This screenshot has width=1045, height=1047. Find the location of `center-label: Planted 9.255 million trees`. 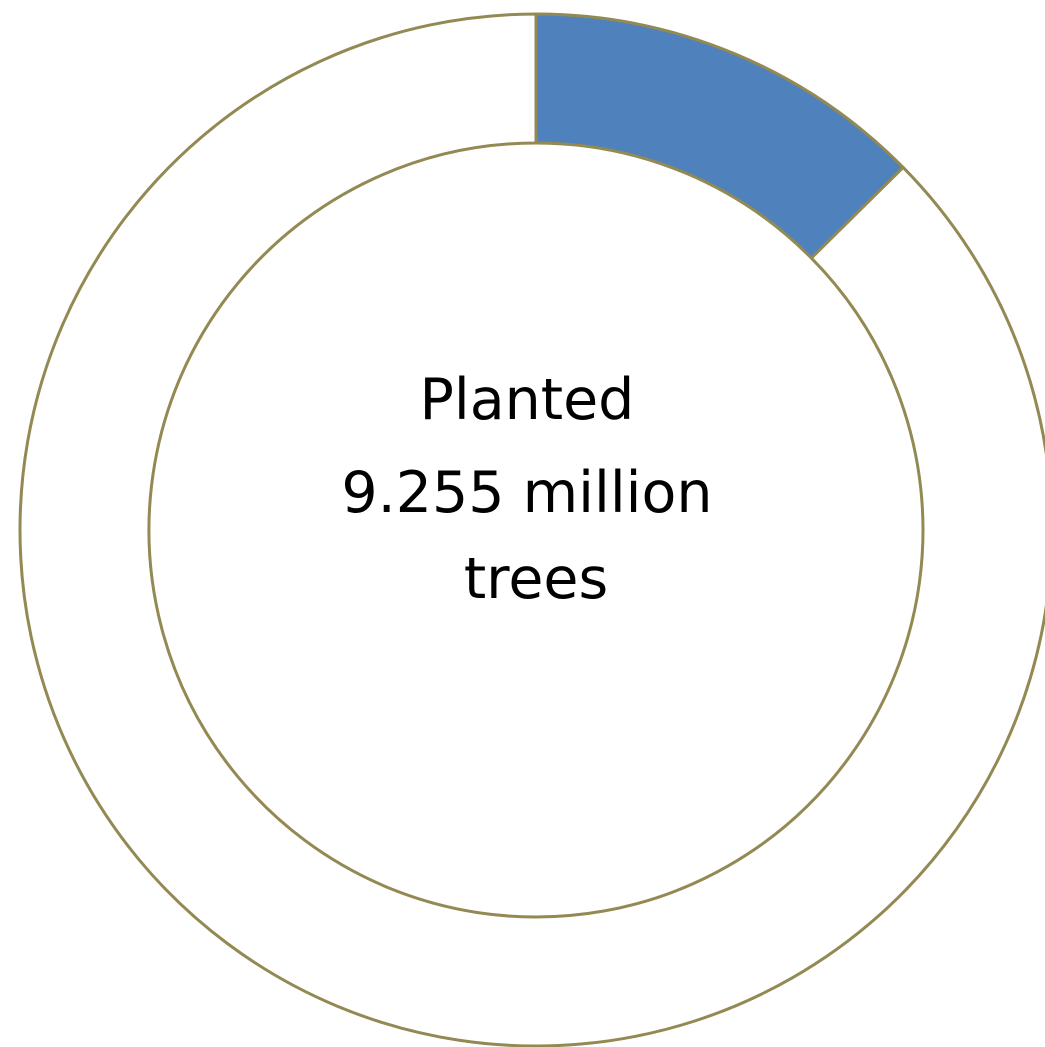

center-label: Planted 9.255 million trees is located at coordinates (535, 489).